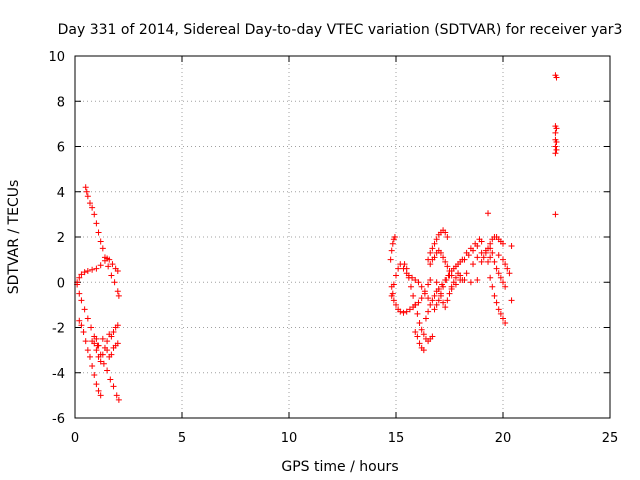  What do you see at coordinates (344, 438) in the screenshot?
I see `x-tick-labels: 0 5 10 15 20 25` at bounding box center [344, 438].